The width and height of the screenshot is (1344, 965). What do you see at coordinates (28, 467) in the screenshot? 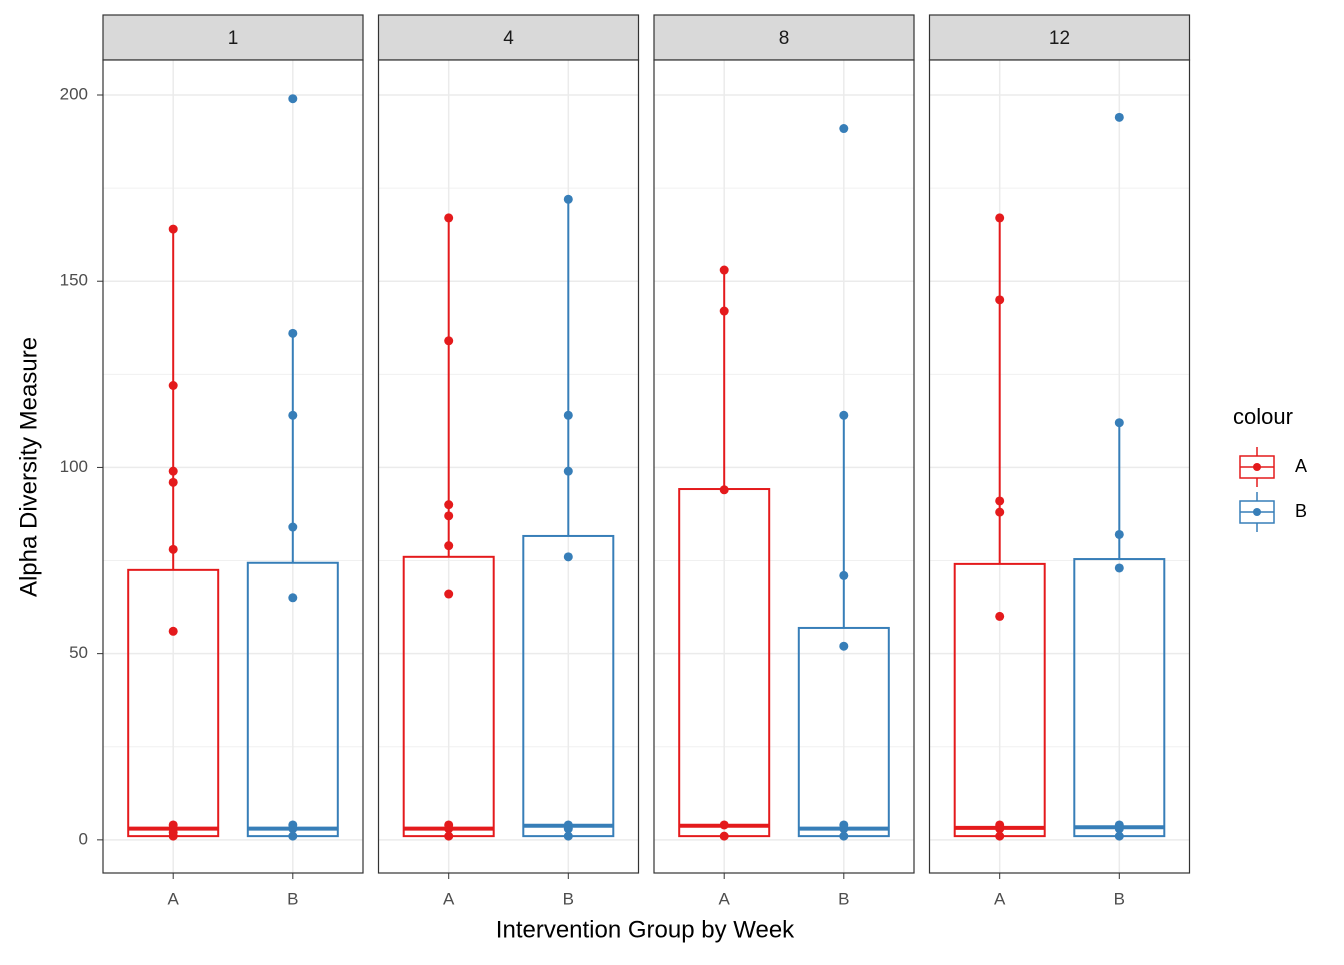
I see `y-axis-label: Alpha Diversity Measure` at bounding box center [28, 467].